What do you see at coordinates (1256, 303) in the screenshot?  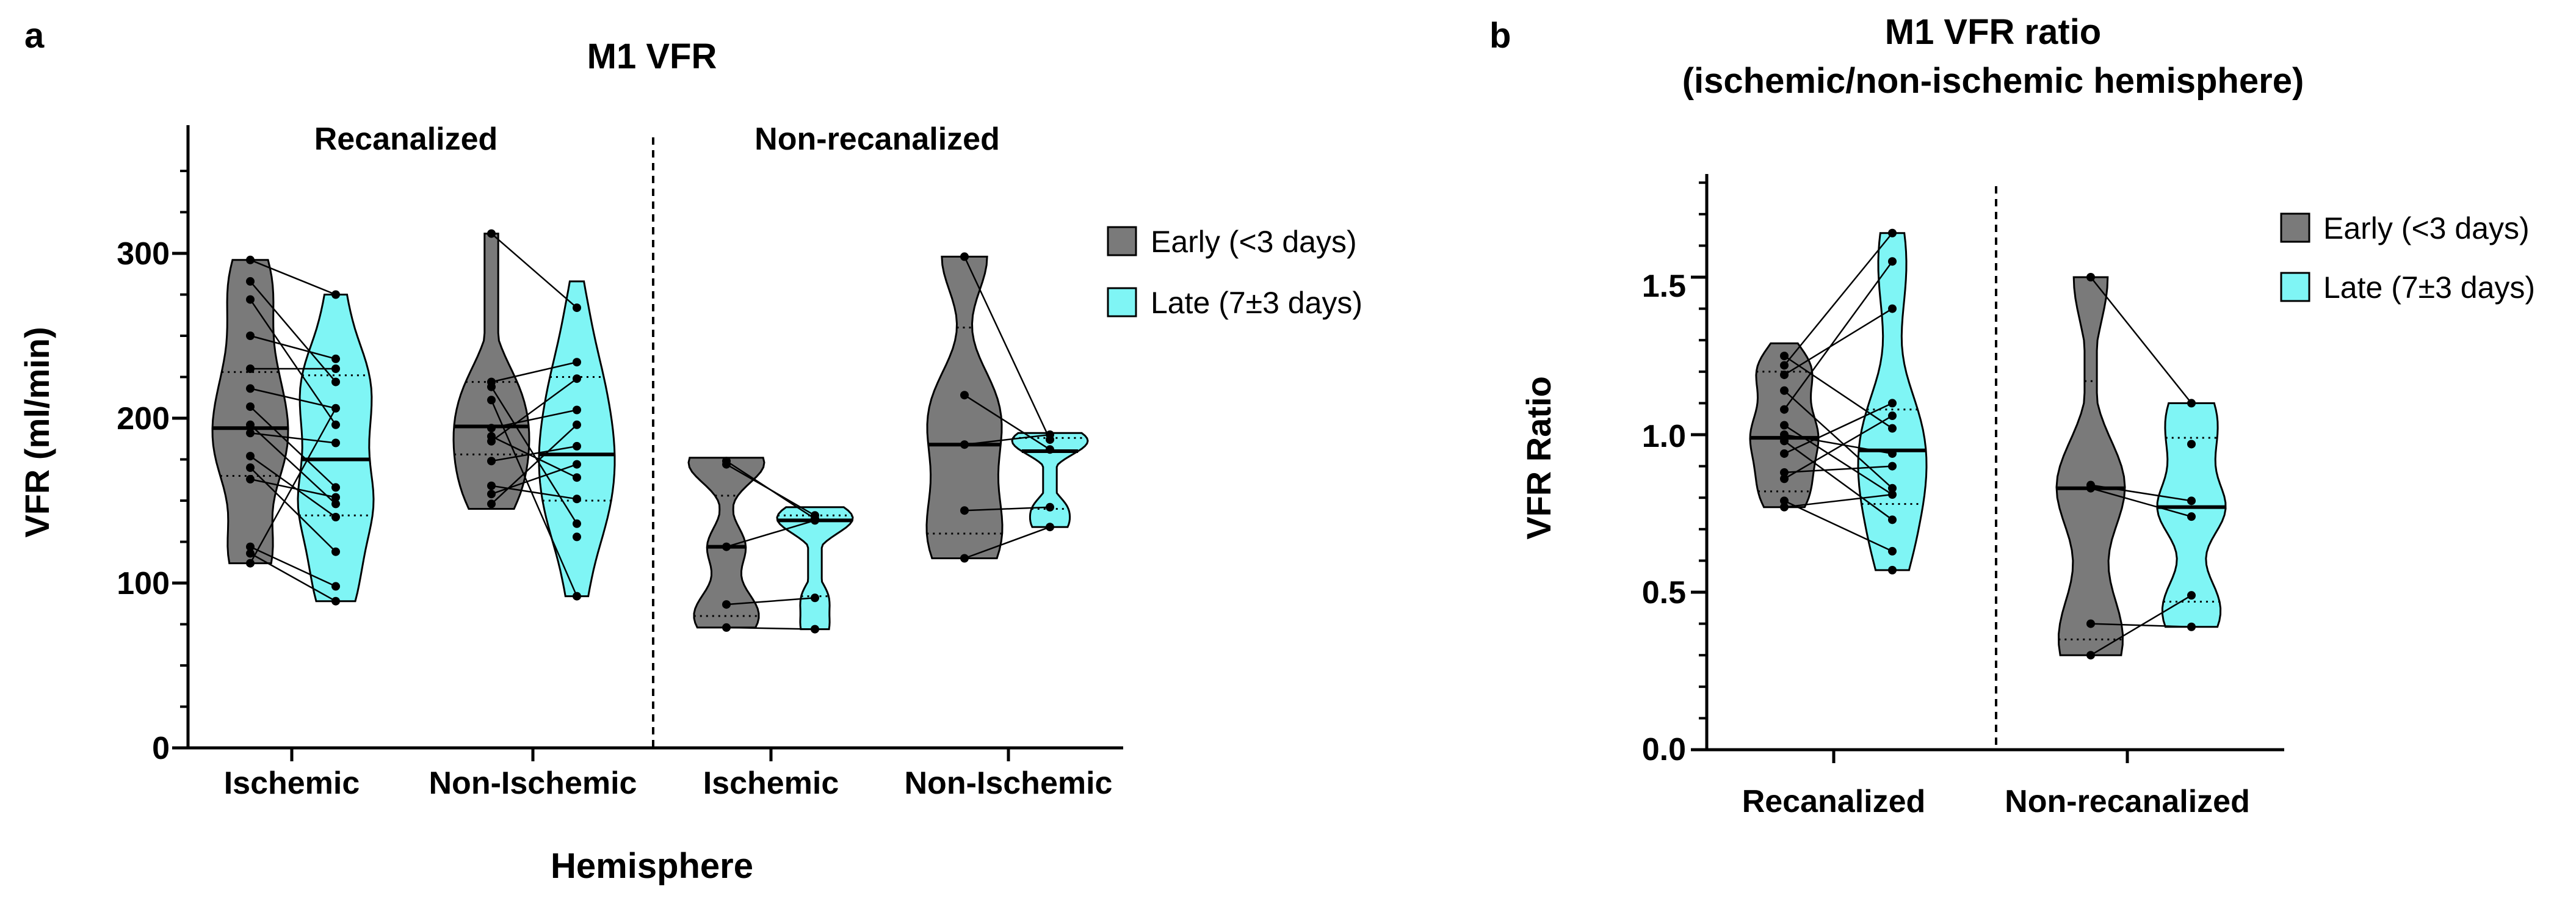 I see `legend-label-late: Late (7±3 days)` at bounding box center [1256, 303].